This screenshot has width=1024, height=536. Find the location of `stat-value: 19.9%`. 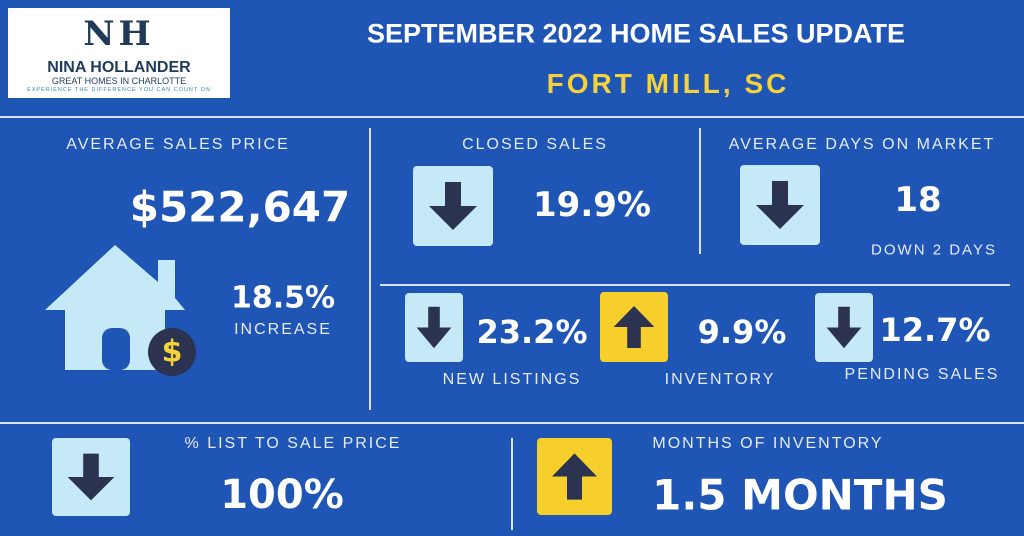

stat-value: 19.9% is located at coordinates (592, 205).